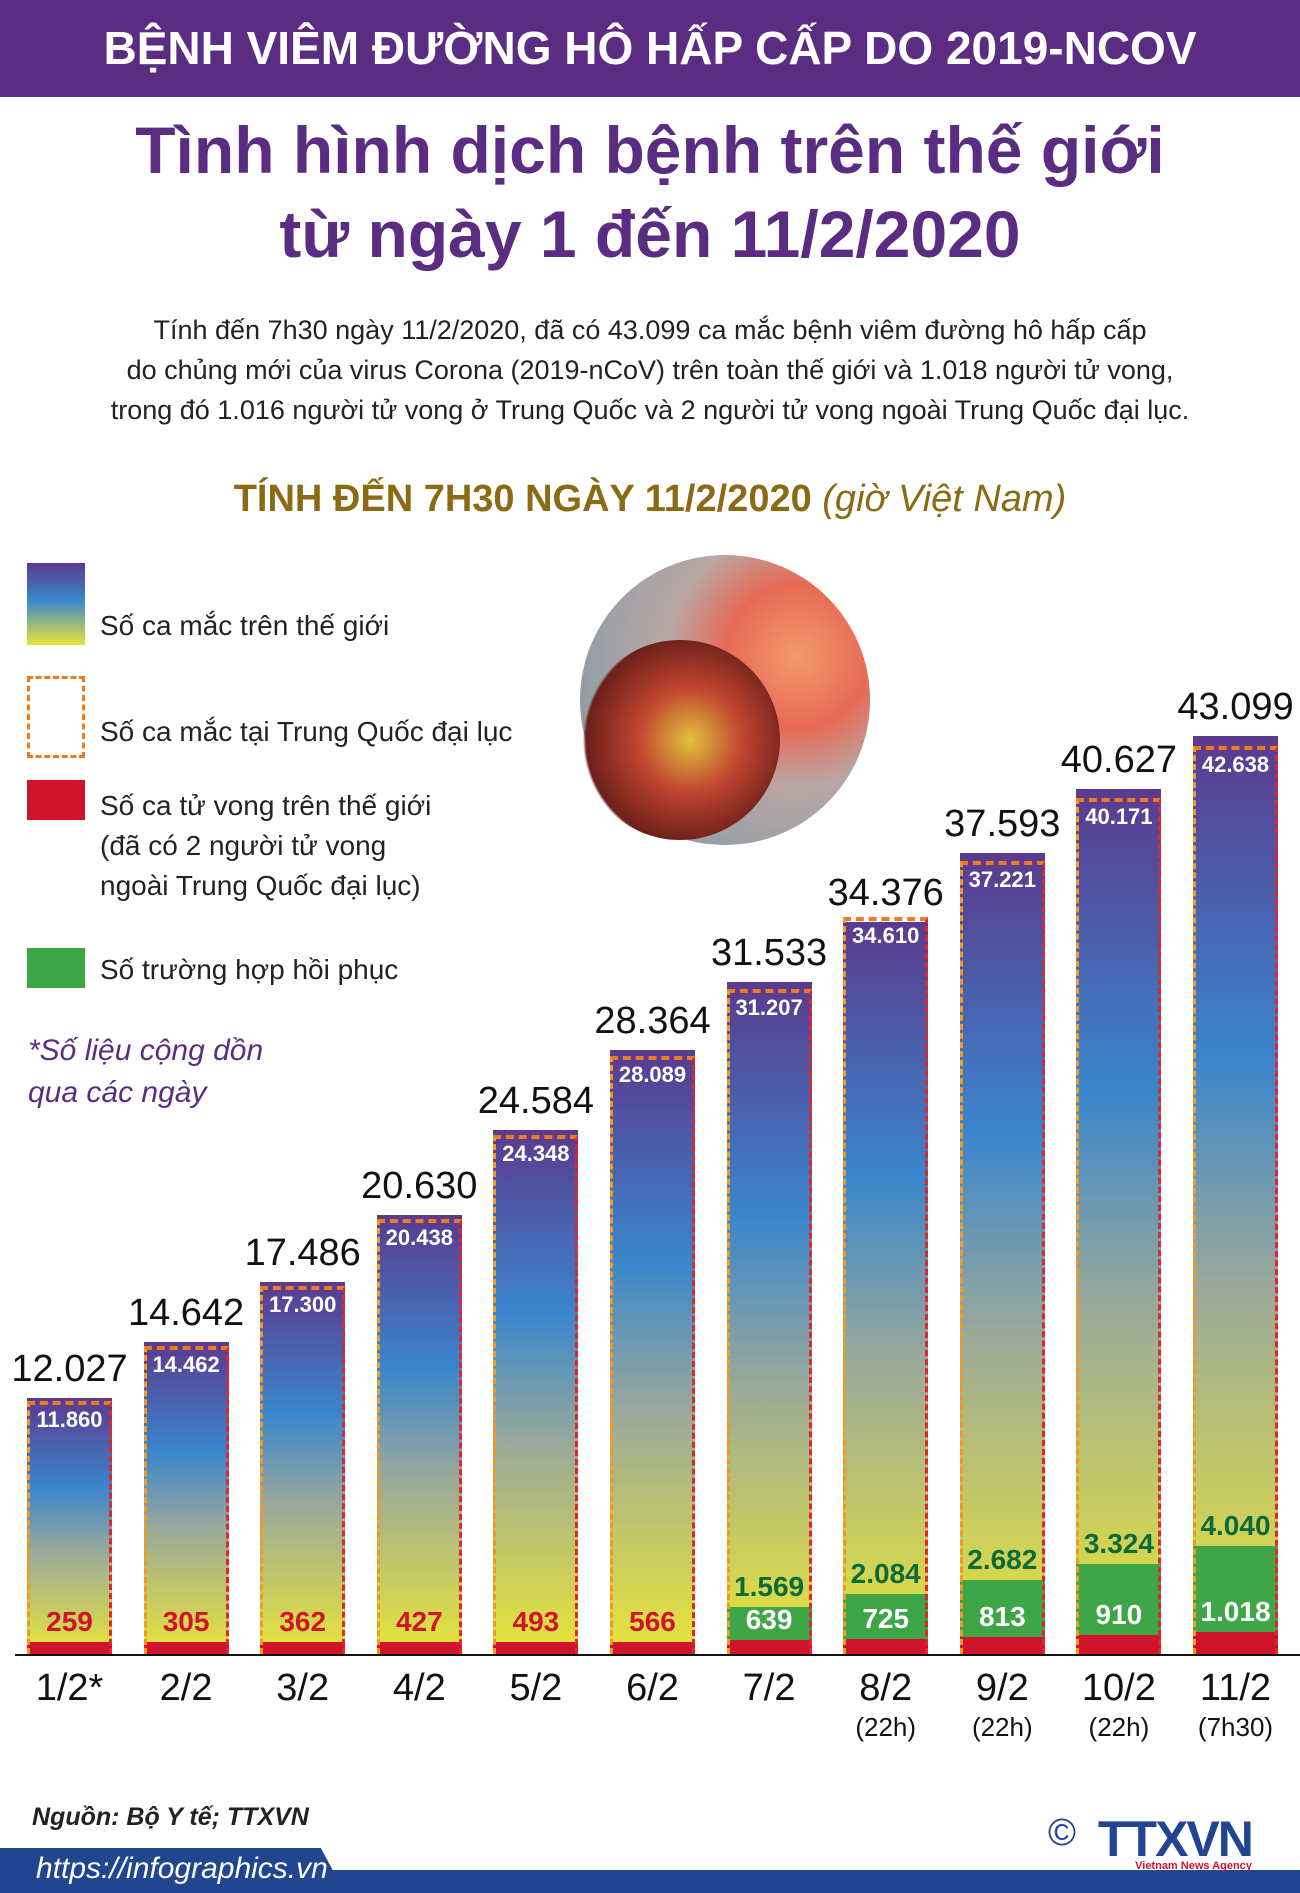 This screenshot has width=1300, height=1893. I want to click on x-axis-line, so click(657, 1655).